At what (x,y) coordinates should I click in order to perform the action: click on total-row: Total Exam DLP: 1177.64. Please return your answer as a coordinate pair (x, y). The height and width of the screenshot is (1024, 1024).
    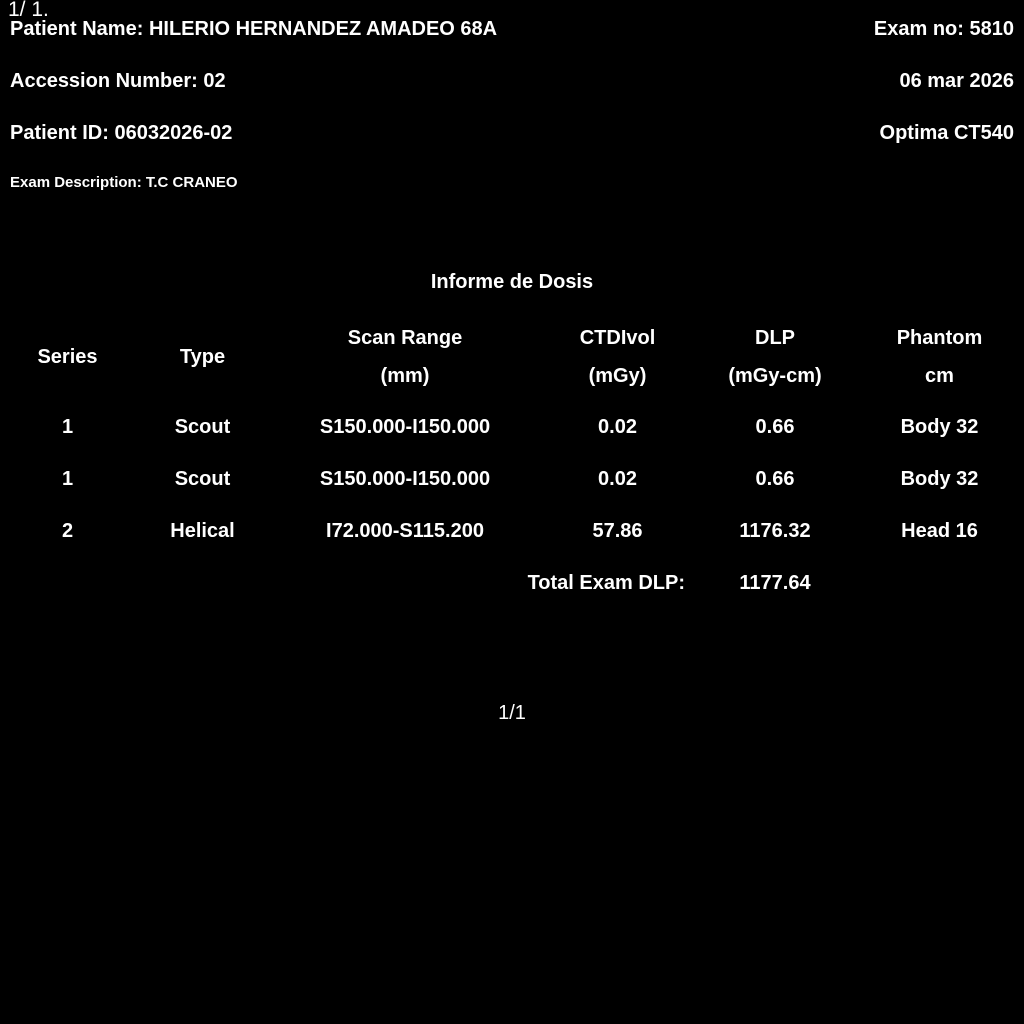
    Looking at the image, I should click on (512, 583).